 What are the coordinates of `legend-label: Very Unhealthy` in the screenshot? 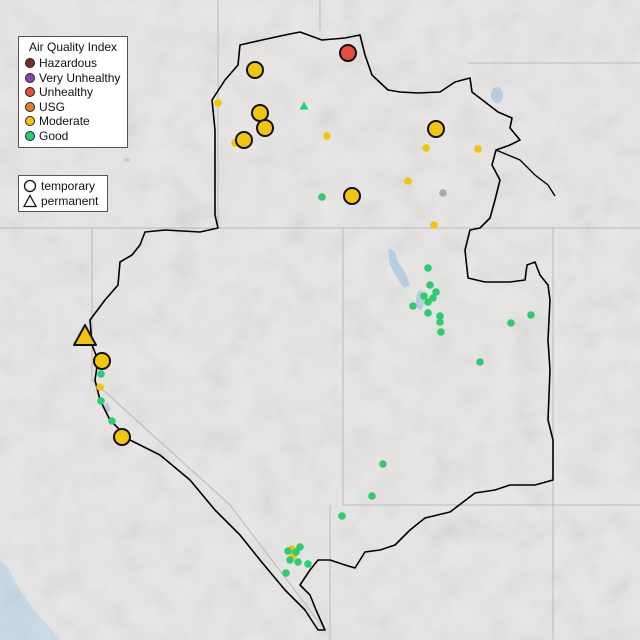 It's located at (80, 77).